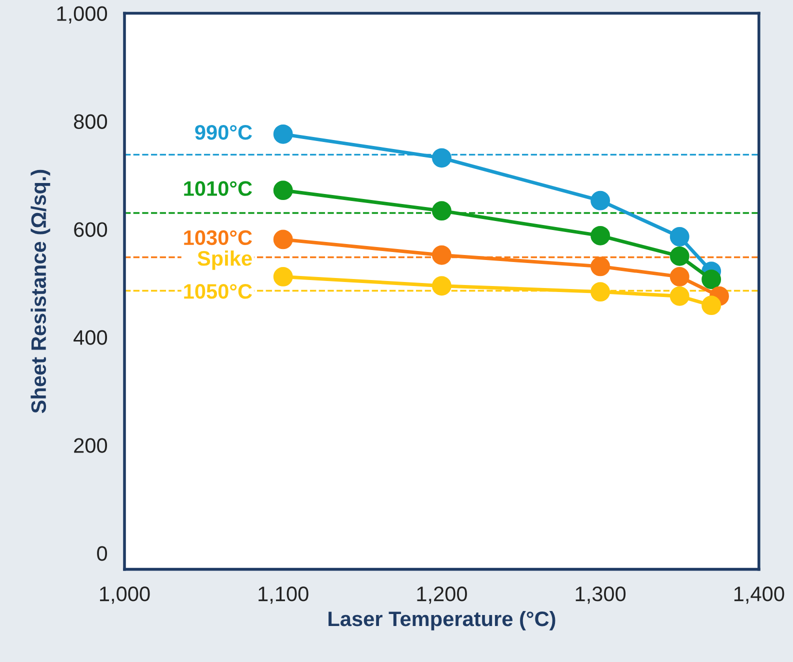 The width and height of the screenshot is (793, 662). What do you see at coordinates (218, 238) in the screenshot?
I see `series-label: 1030°C` at bounding box center [218, 238].